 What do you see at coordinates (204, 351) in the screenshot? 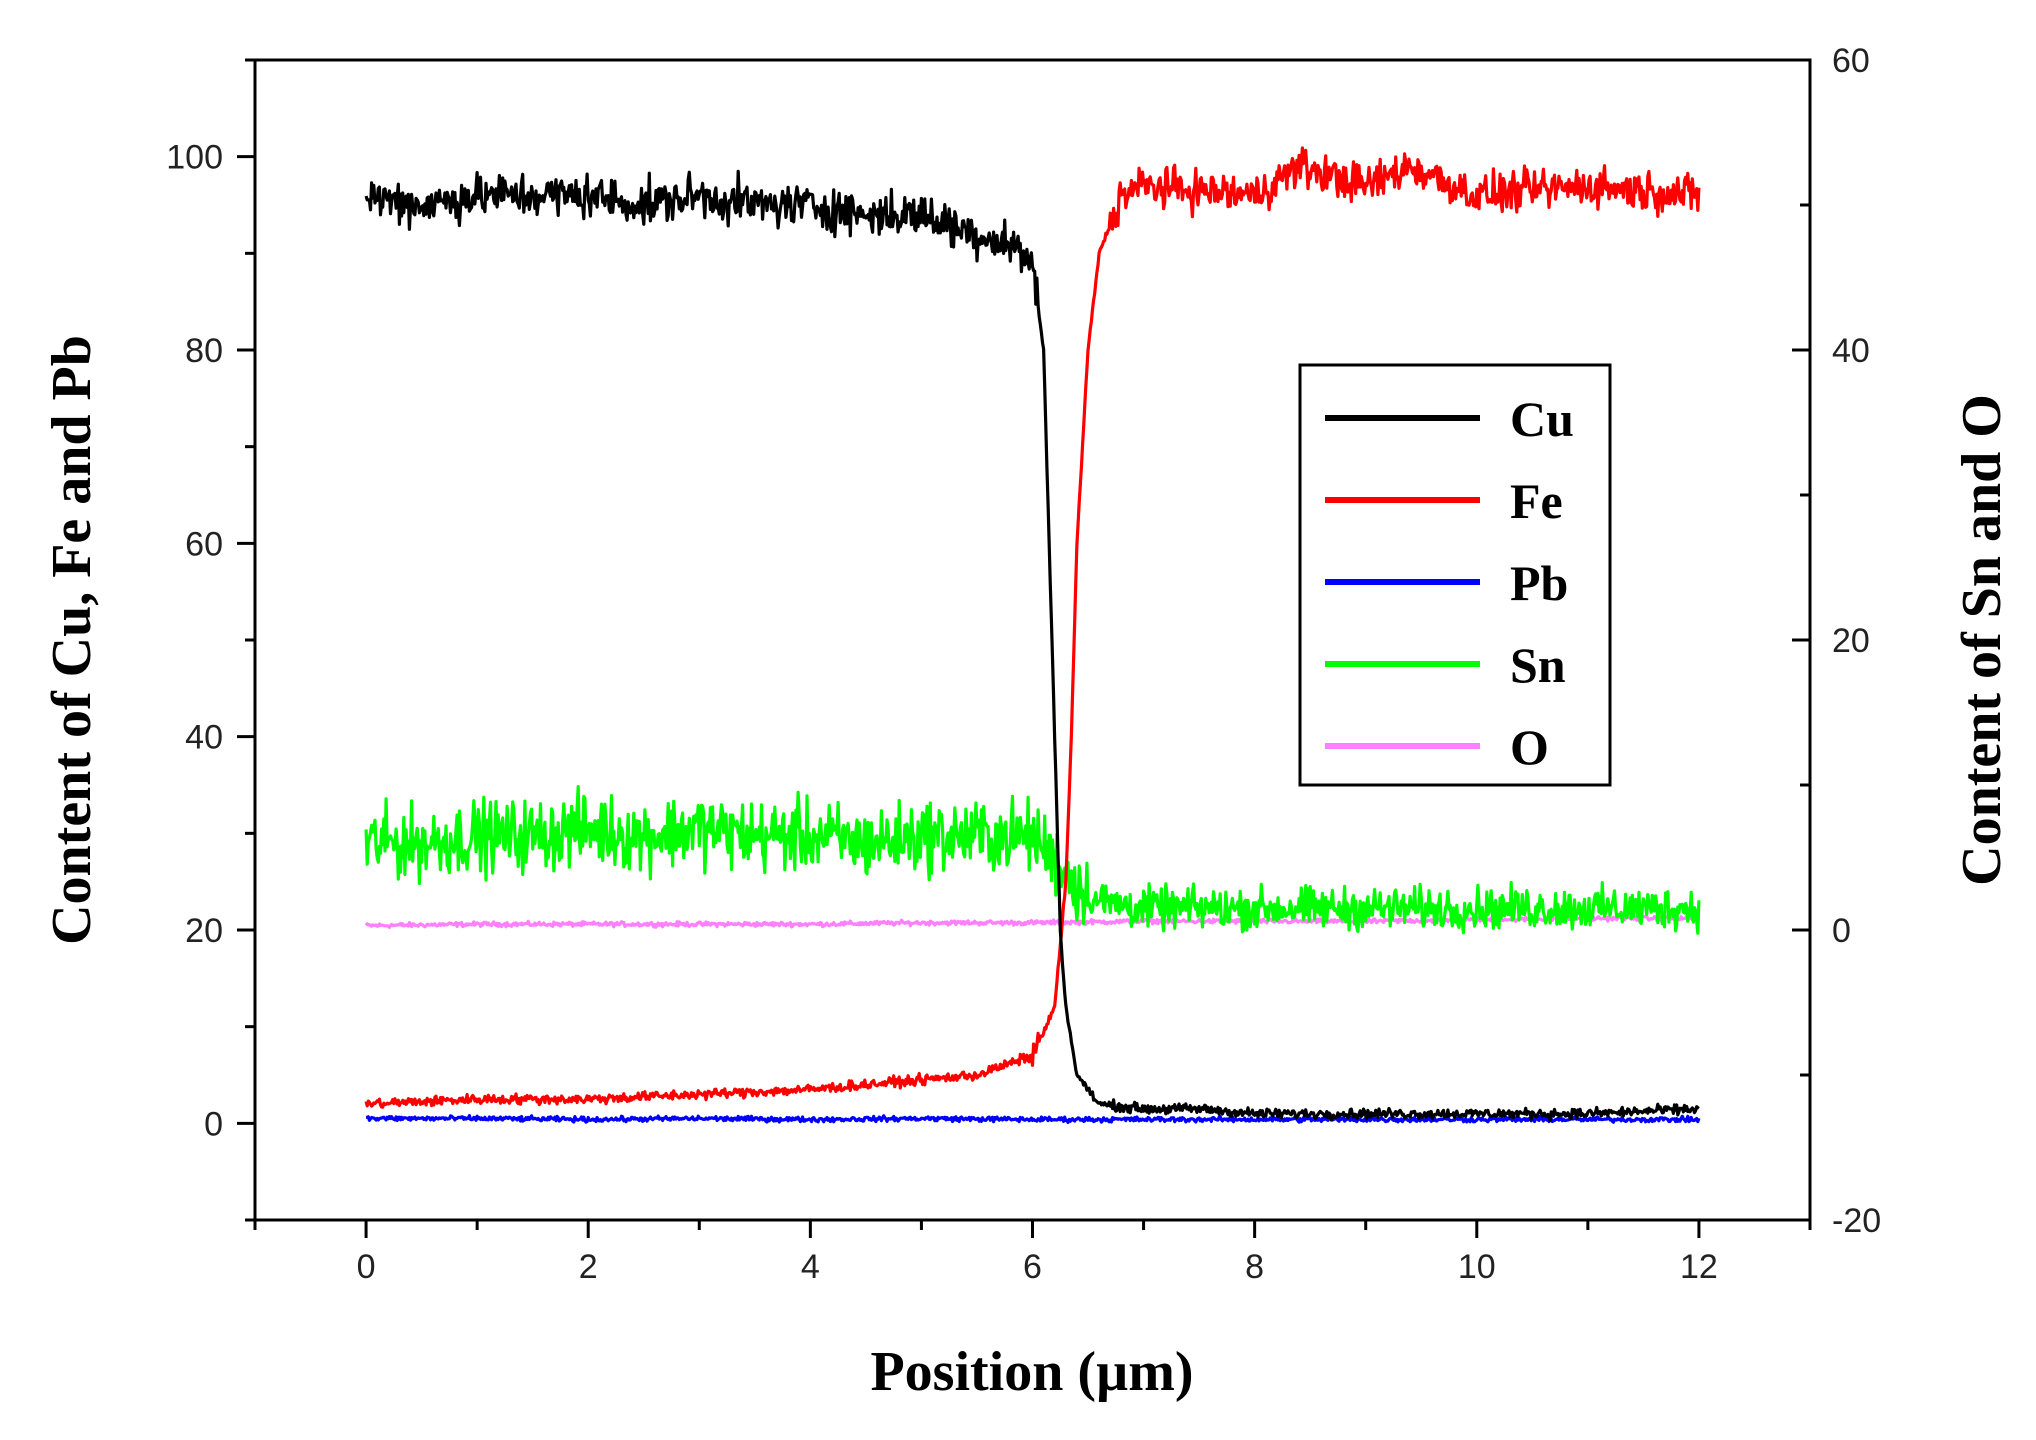
I see `y-left-tick-label: 80` at bounding box center [204, 351].